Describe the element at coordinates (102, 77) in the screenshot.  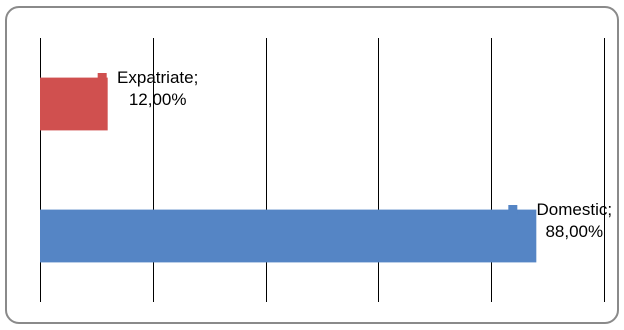
I see `label-key-expatriate` at that location.